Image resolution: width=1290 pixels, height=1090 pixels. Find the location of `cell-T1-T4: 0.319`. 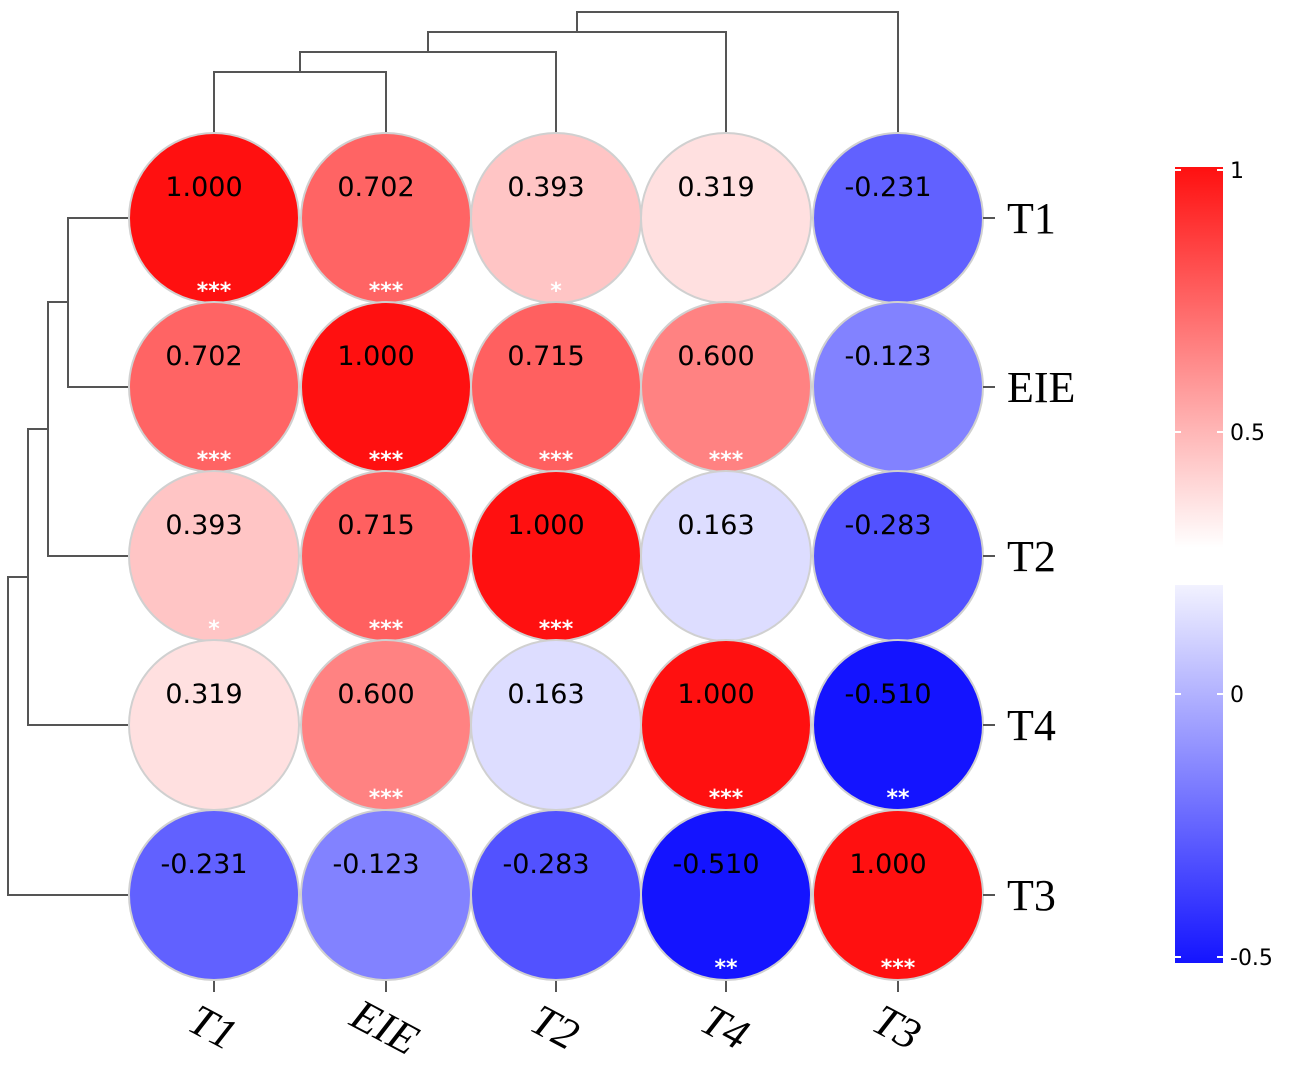

cell-T1-T4: 0.319 is located at coordinates (726, 218).